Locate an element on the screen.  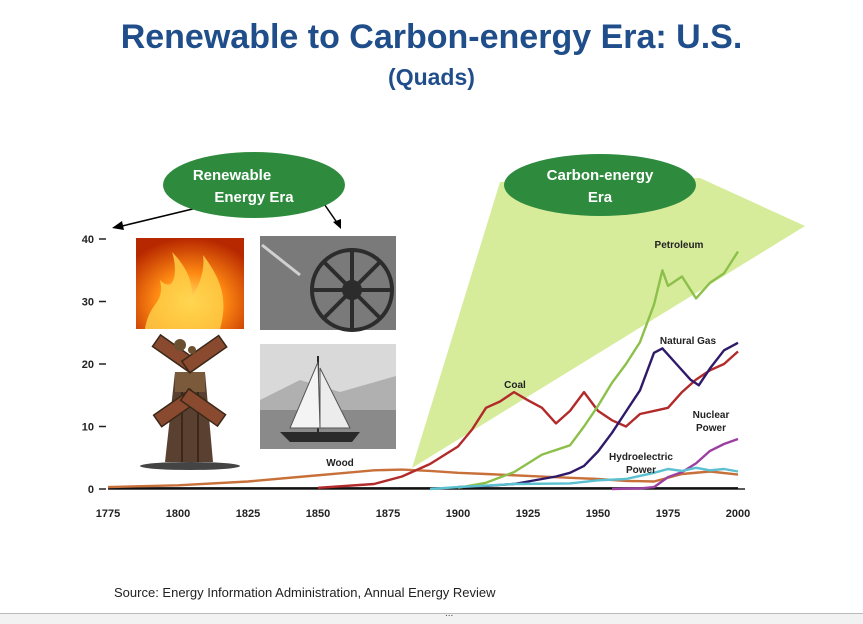
x-axis: 1775 1800 1825 1850 1875 1900 1925 1950 1975 2000 is located at coordinates (423, 514).